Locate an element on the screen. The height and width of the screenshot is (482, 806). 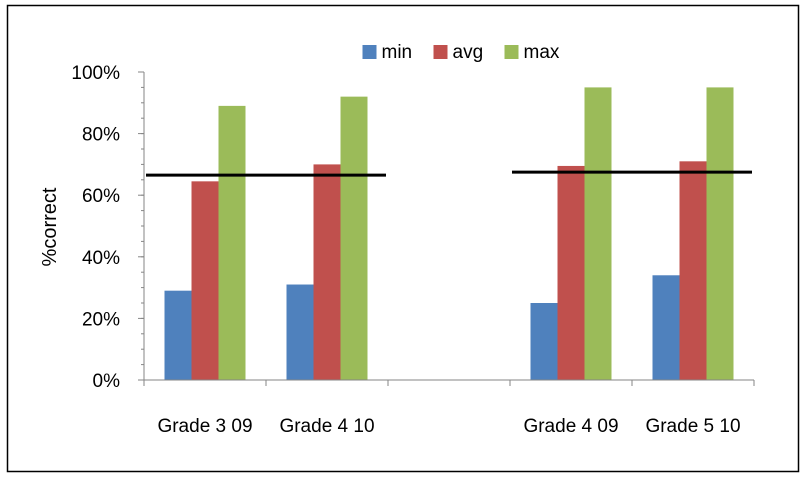
legend-label-max: max is located at coordinates (542, 52).